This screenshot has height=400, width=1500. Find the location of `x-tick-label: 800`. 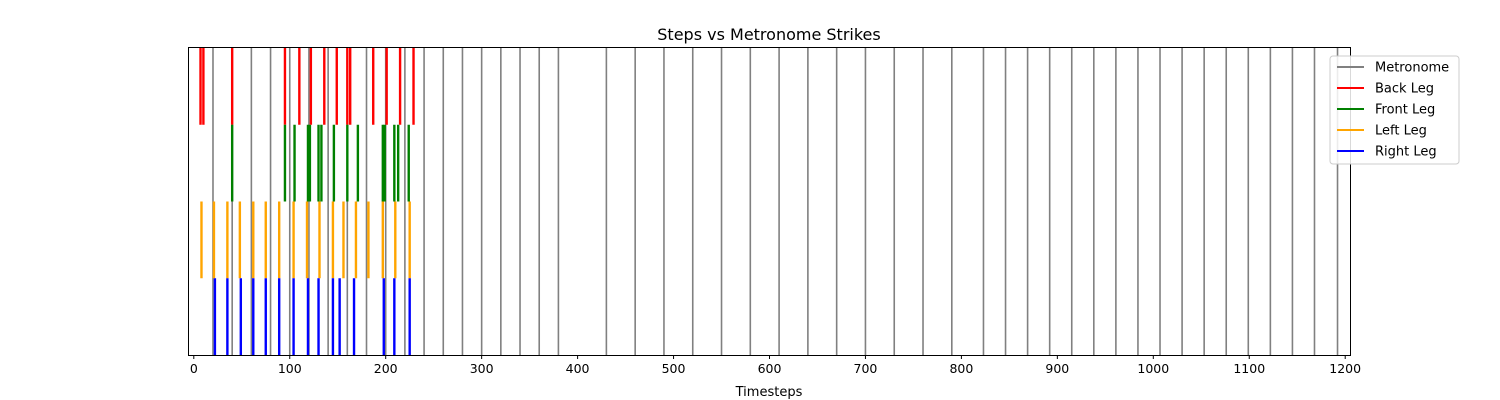

x-tick-label: 800 is located at coordinates (961, 368).